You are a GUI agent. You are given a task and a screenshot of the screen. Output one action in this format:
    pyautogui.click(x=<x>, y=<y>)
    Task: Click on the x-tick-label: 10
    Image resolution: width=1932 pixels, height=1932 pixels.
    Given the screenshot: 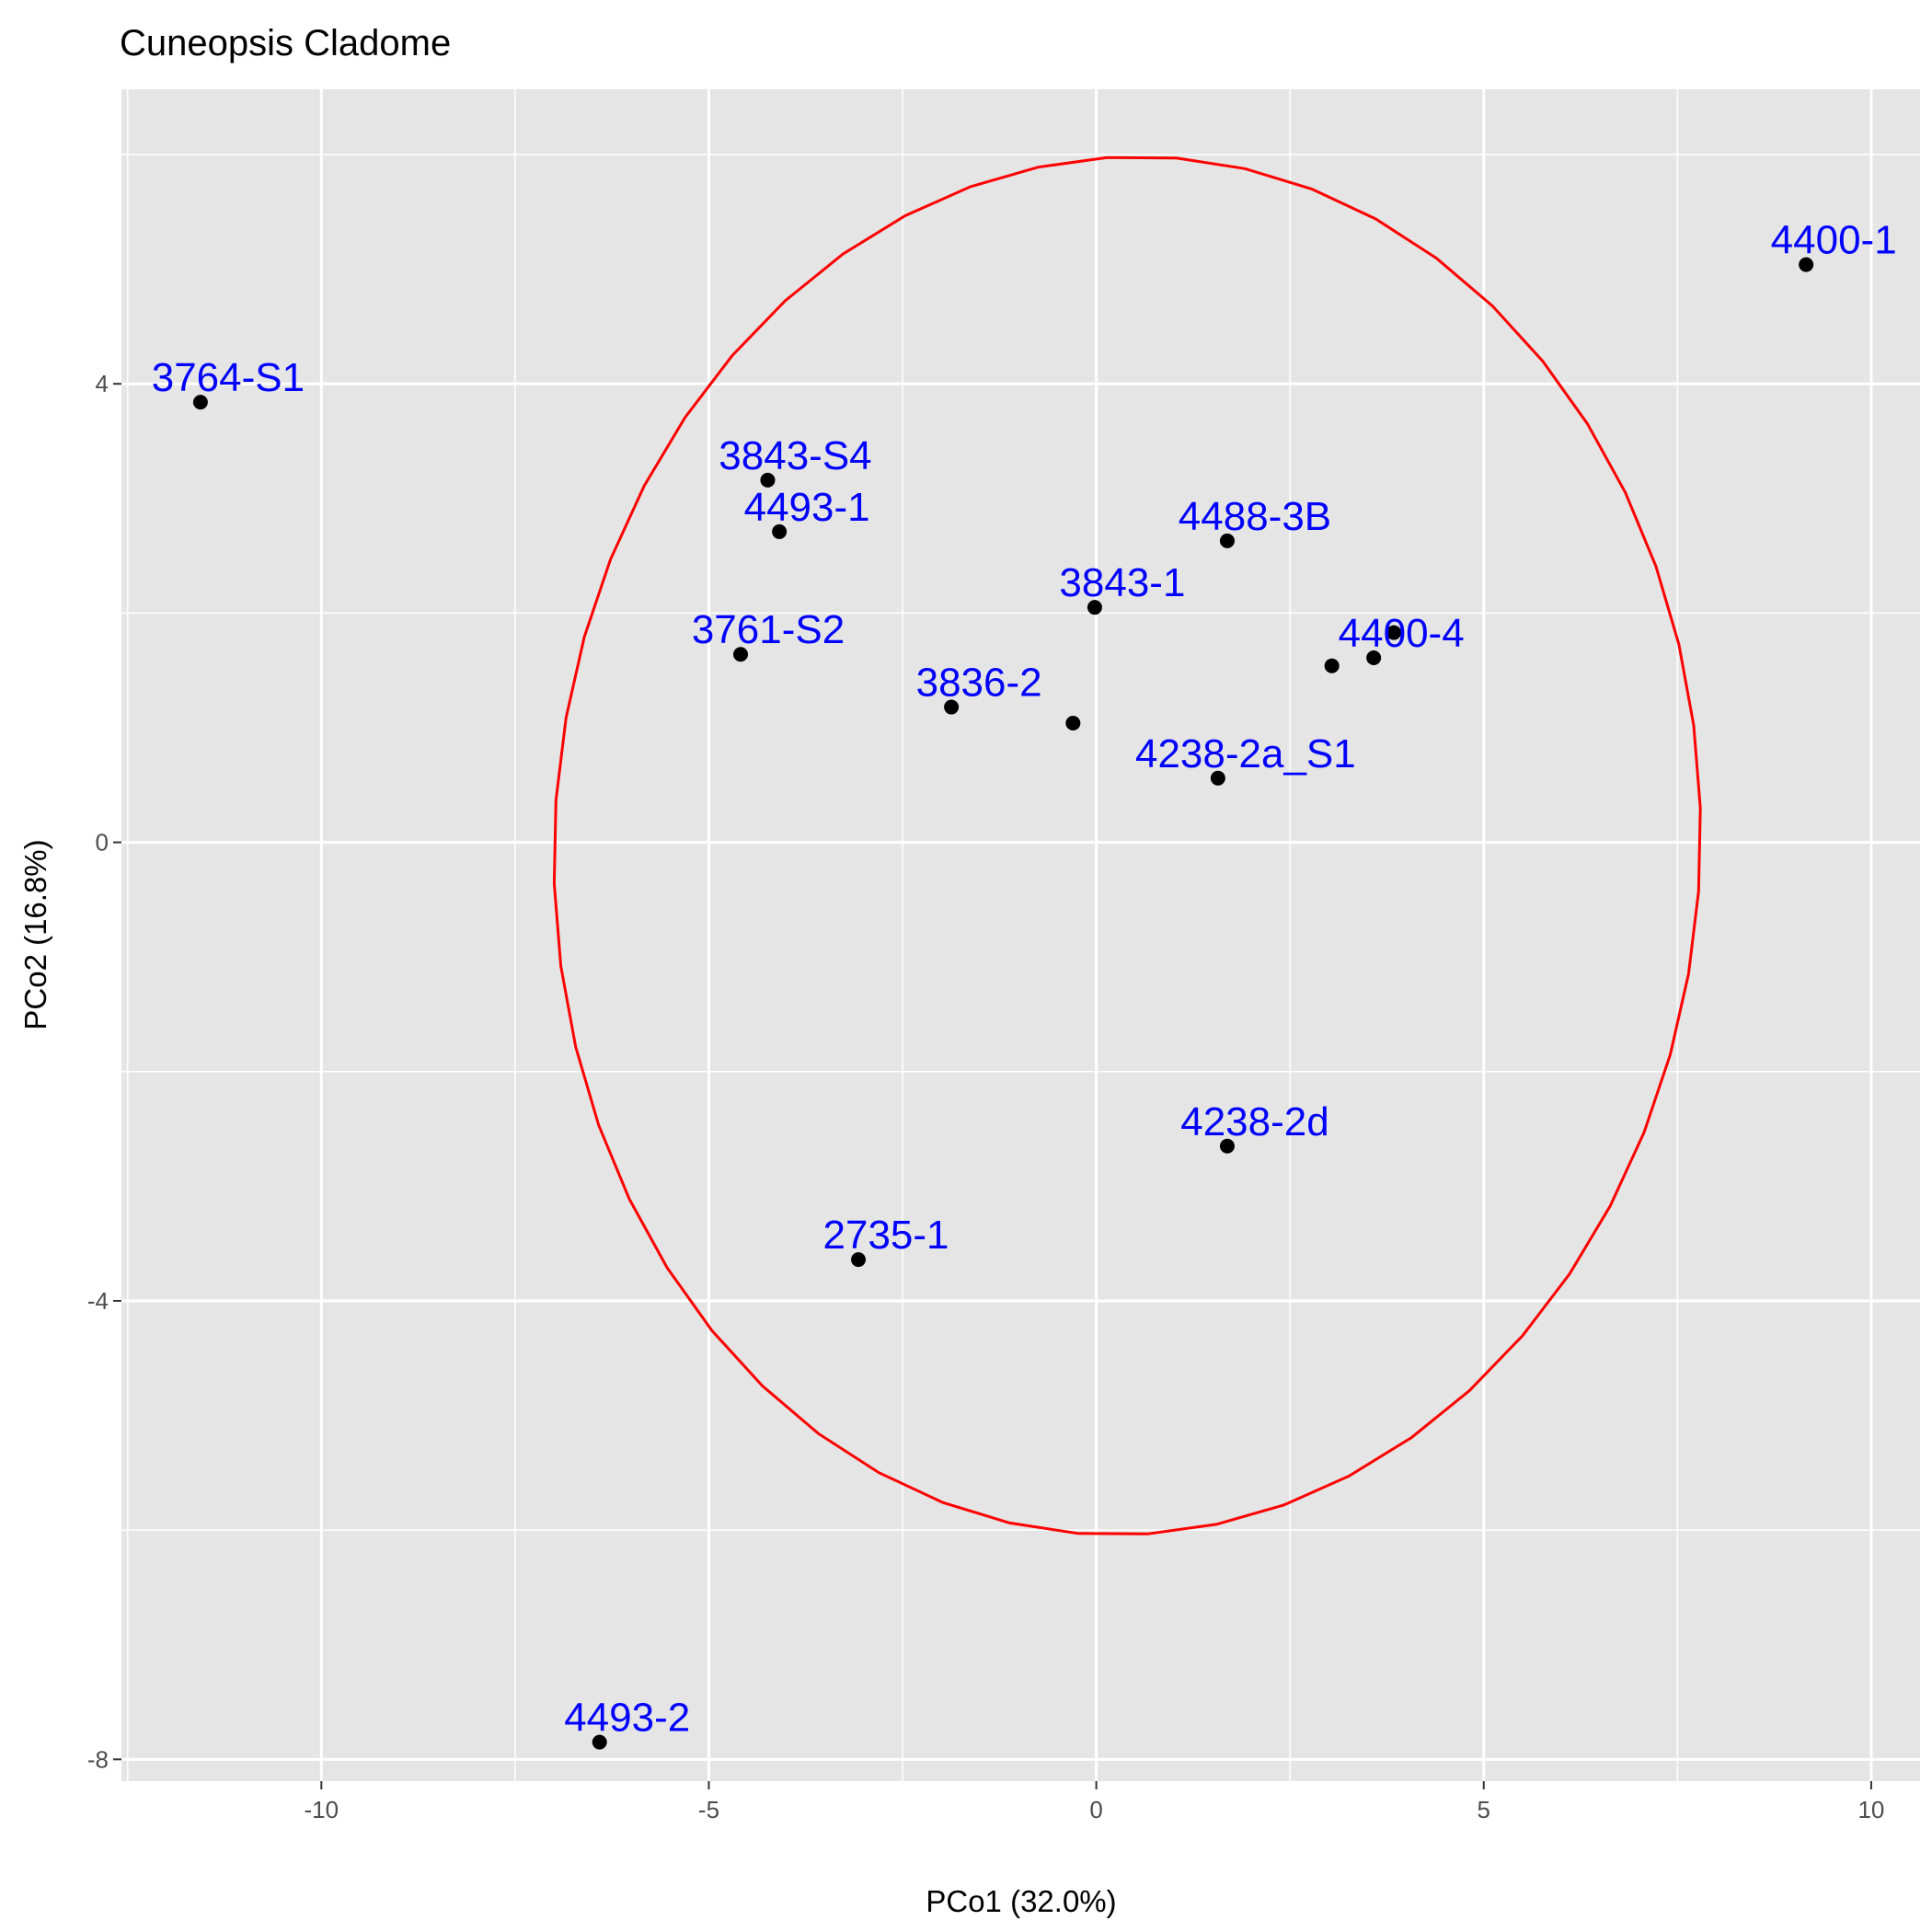 What is the action you would take?
    pyautogui.click(x=1870, y=1809)
    